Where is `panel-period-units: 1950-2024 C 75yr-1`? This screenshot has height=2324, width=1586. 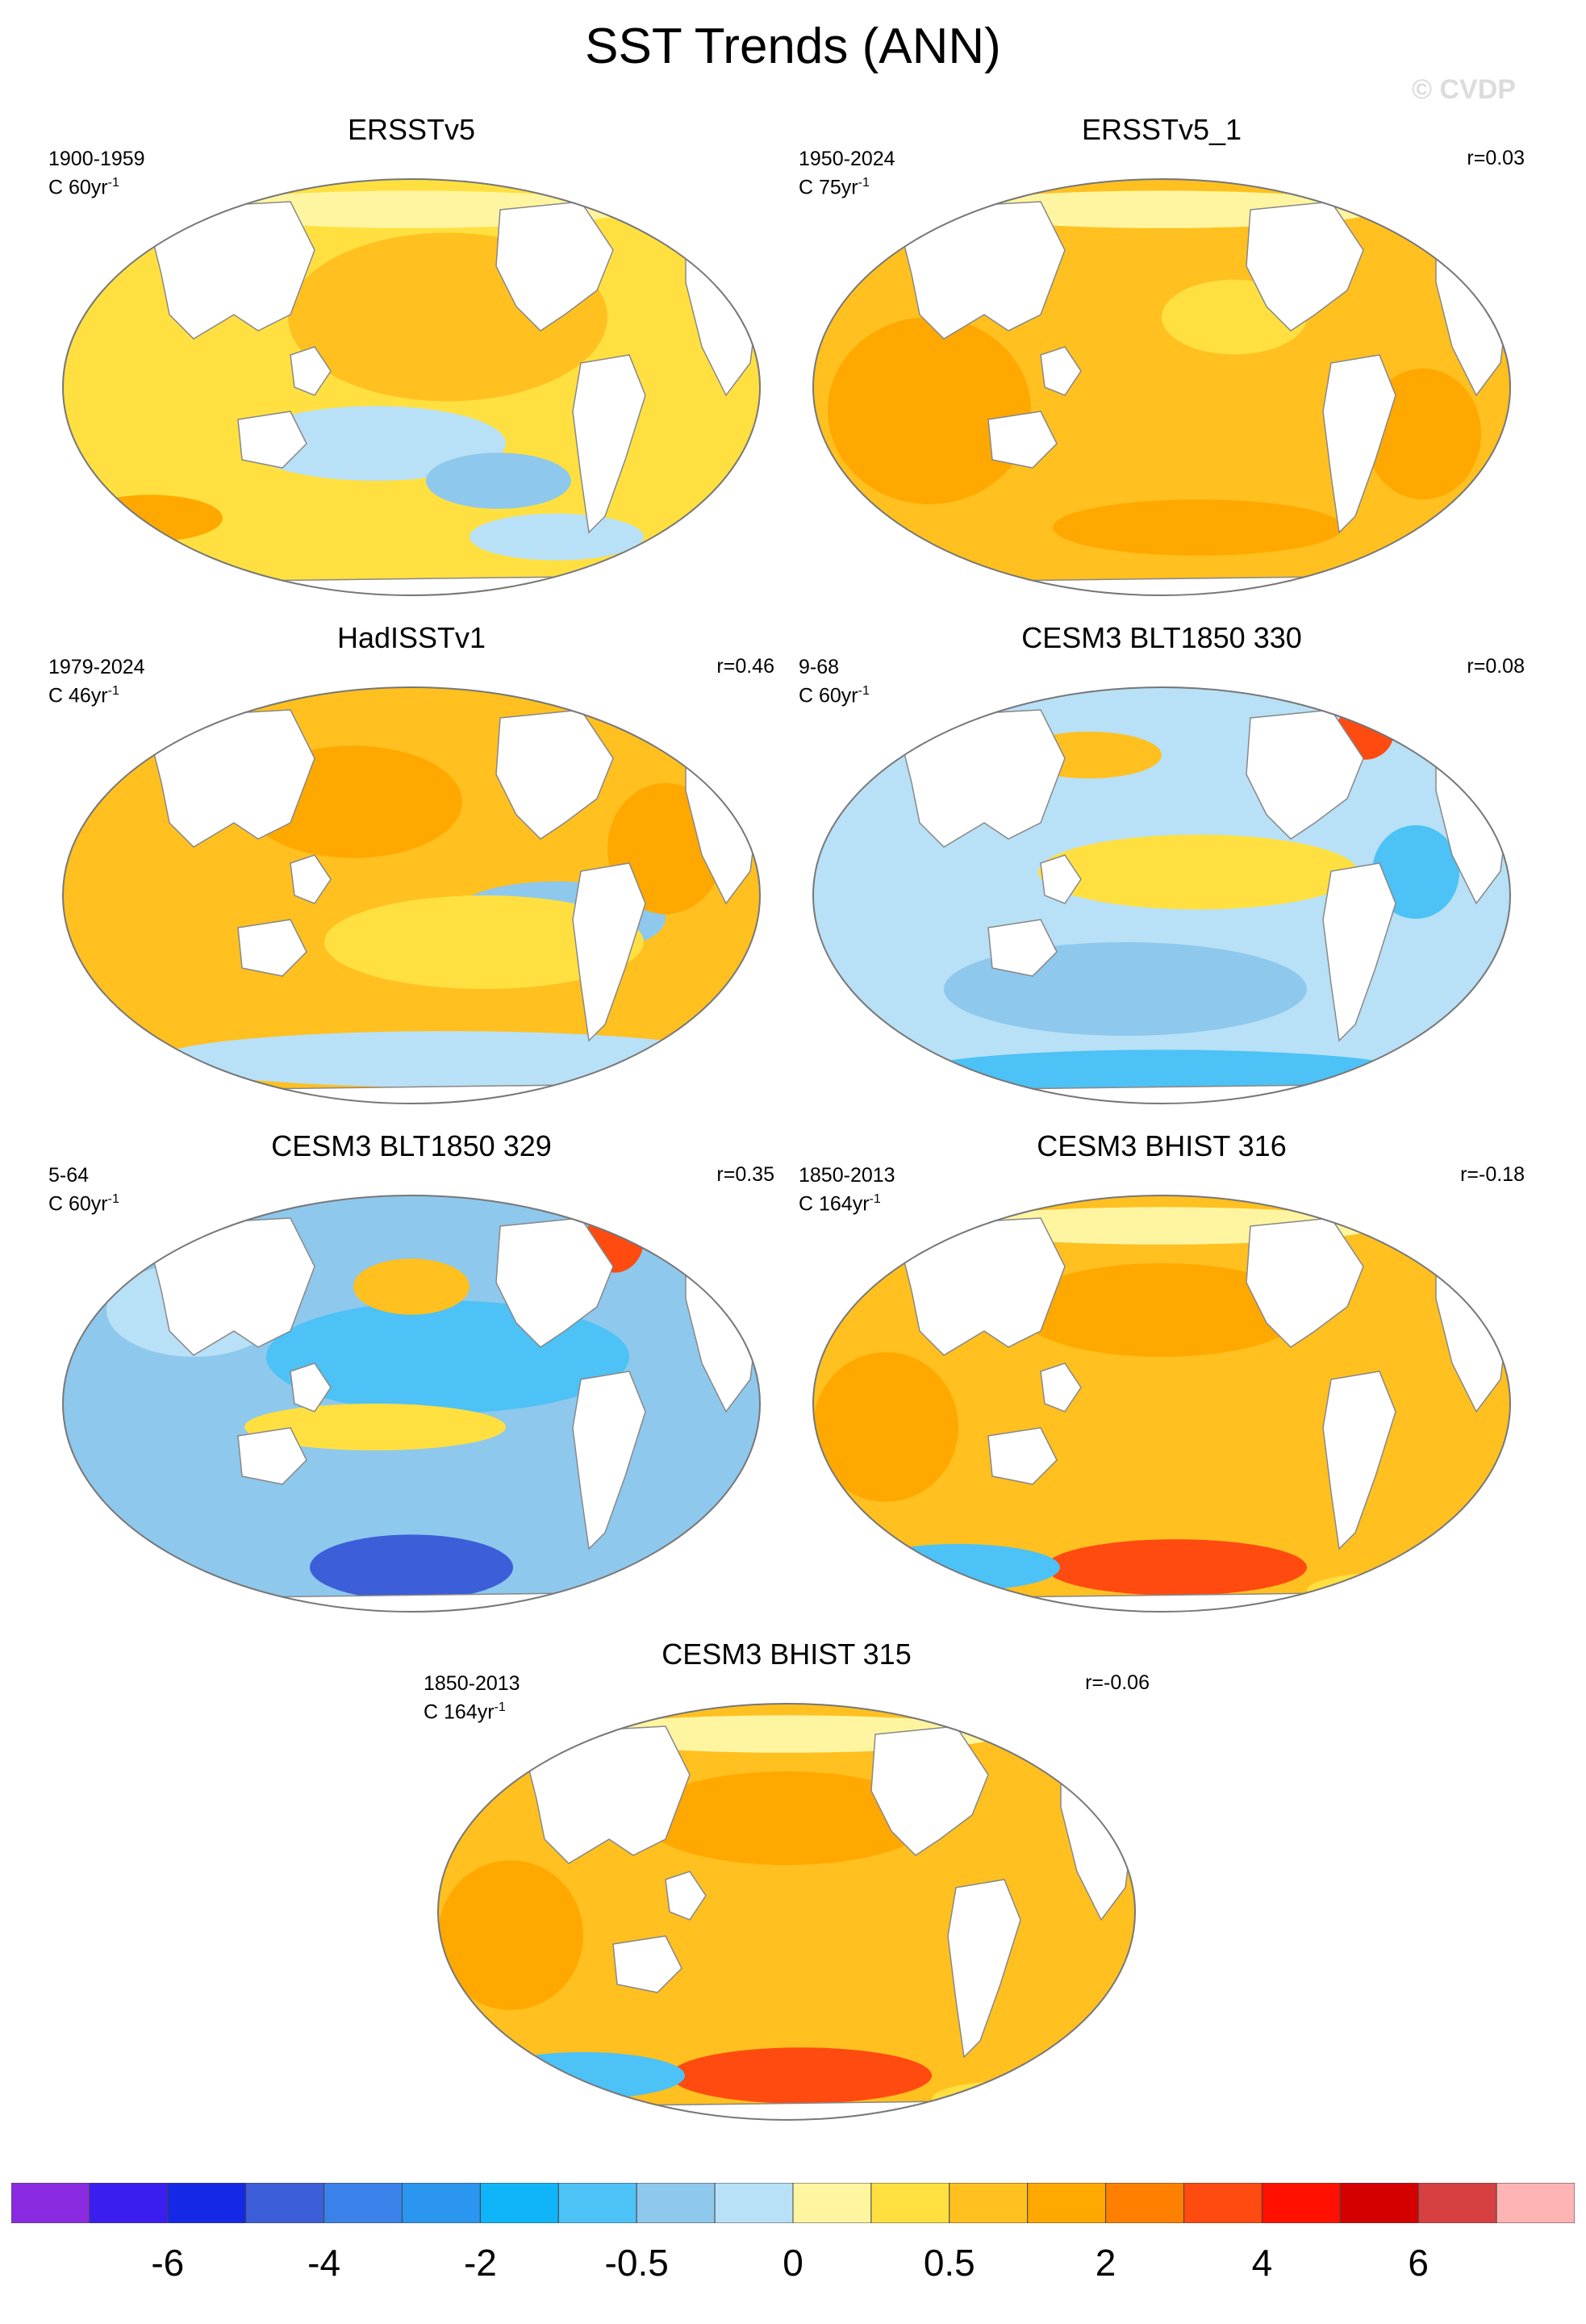
panel-period-units: 1950-2024 C 75yr-1 is located at coordinates (847, 173).